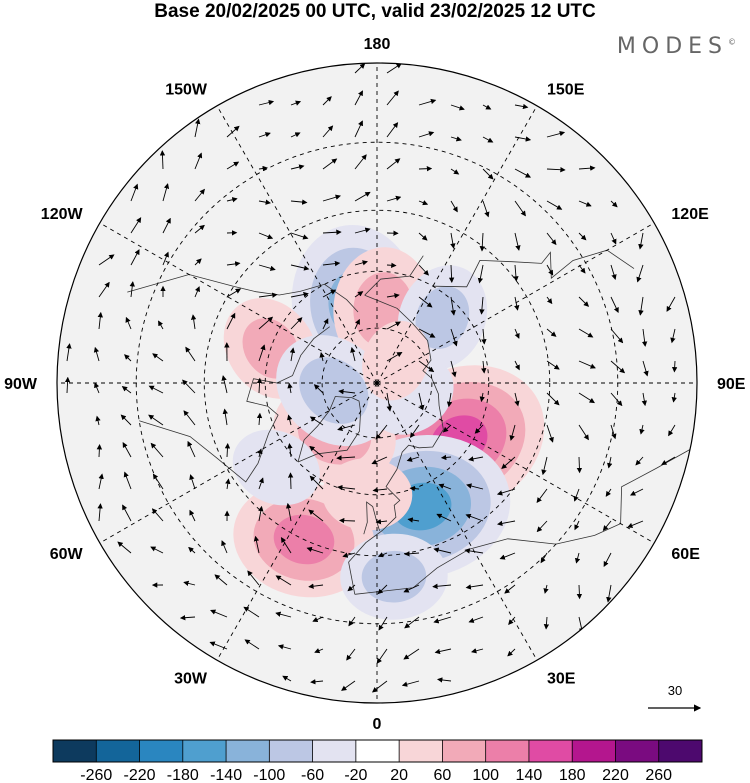 The width and height of the screenshot is (750, 783). Describe the element at coordinates (675, 690) in the screenshot. I see `reference-vector-label: 30` at that location.